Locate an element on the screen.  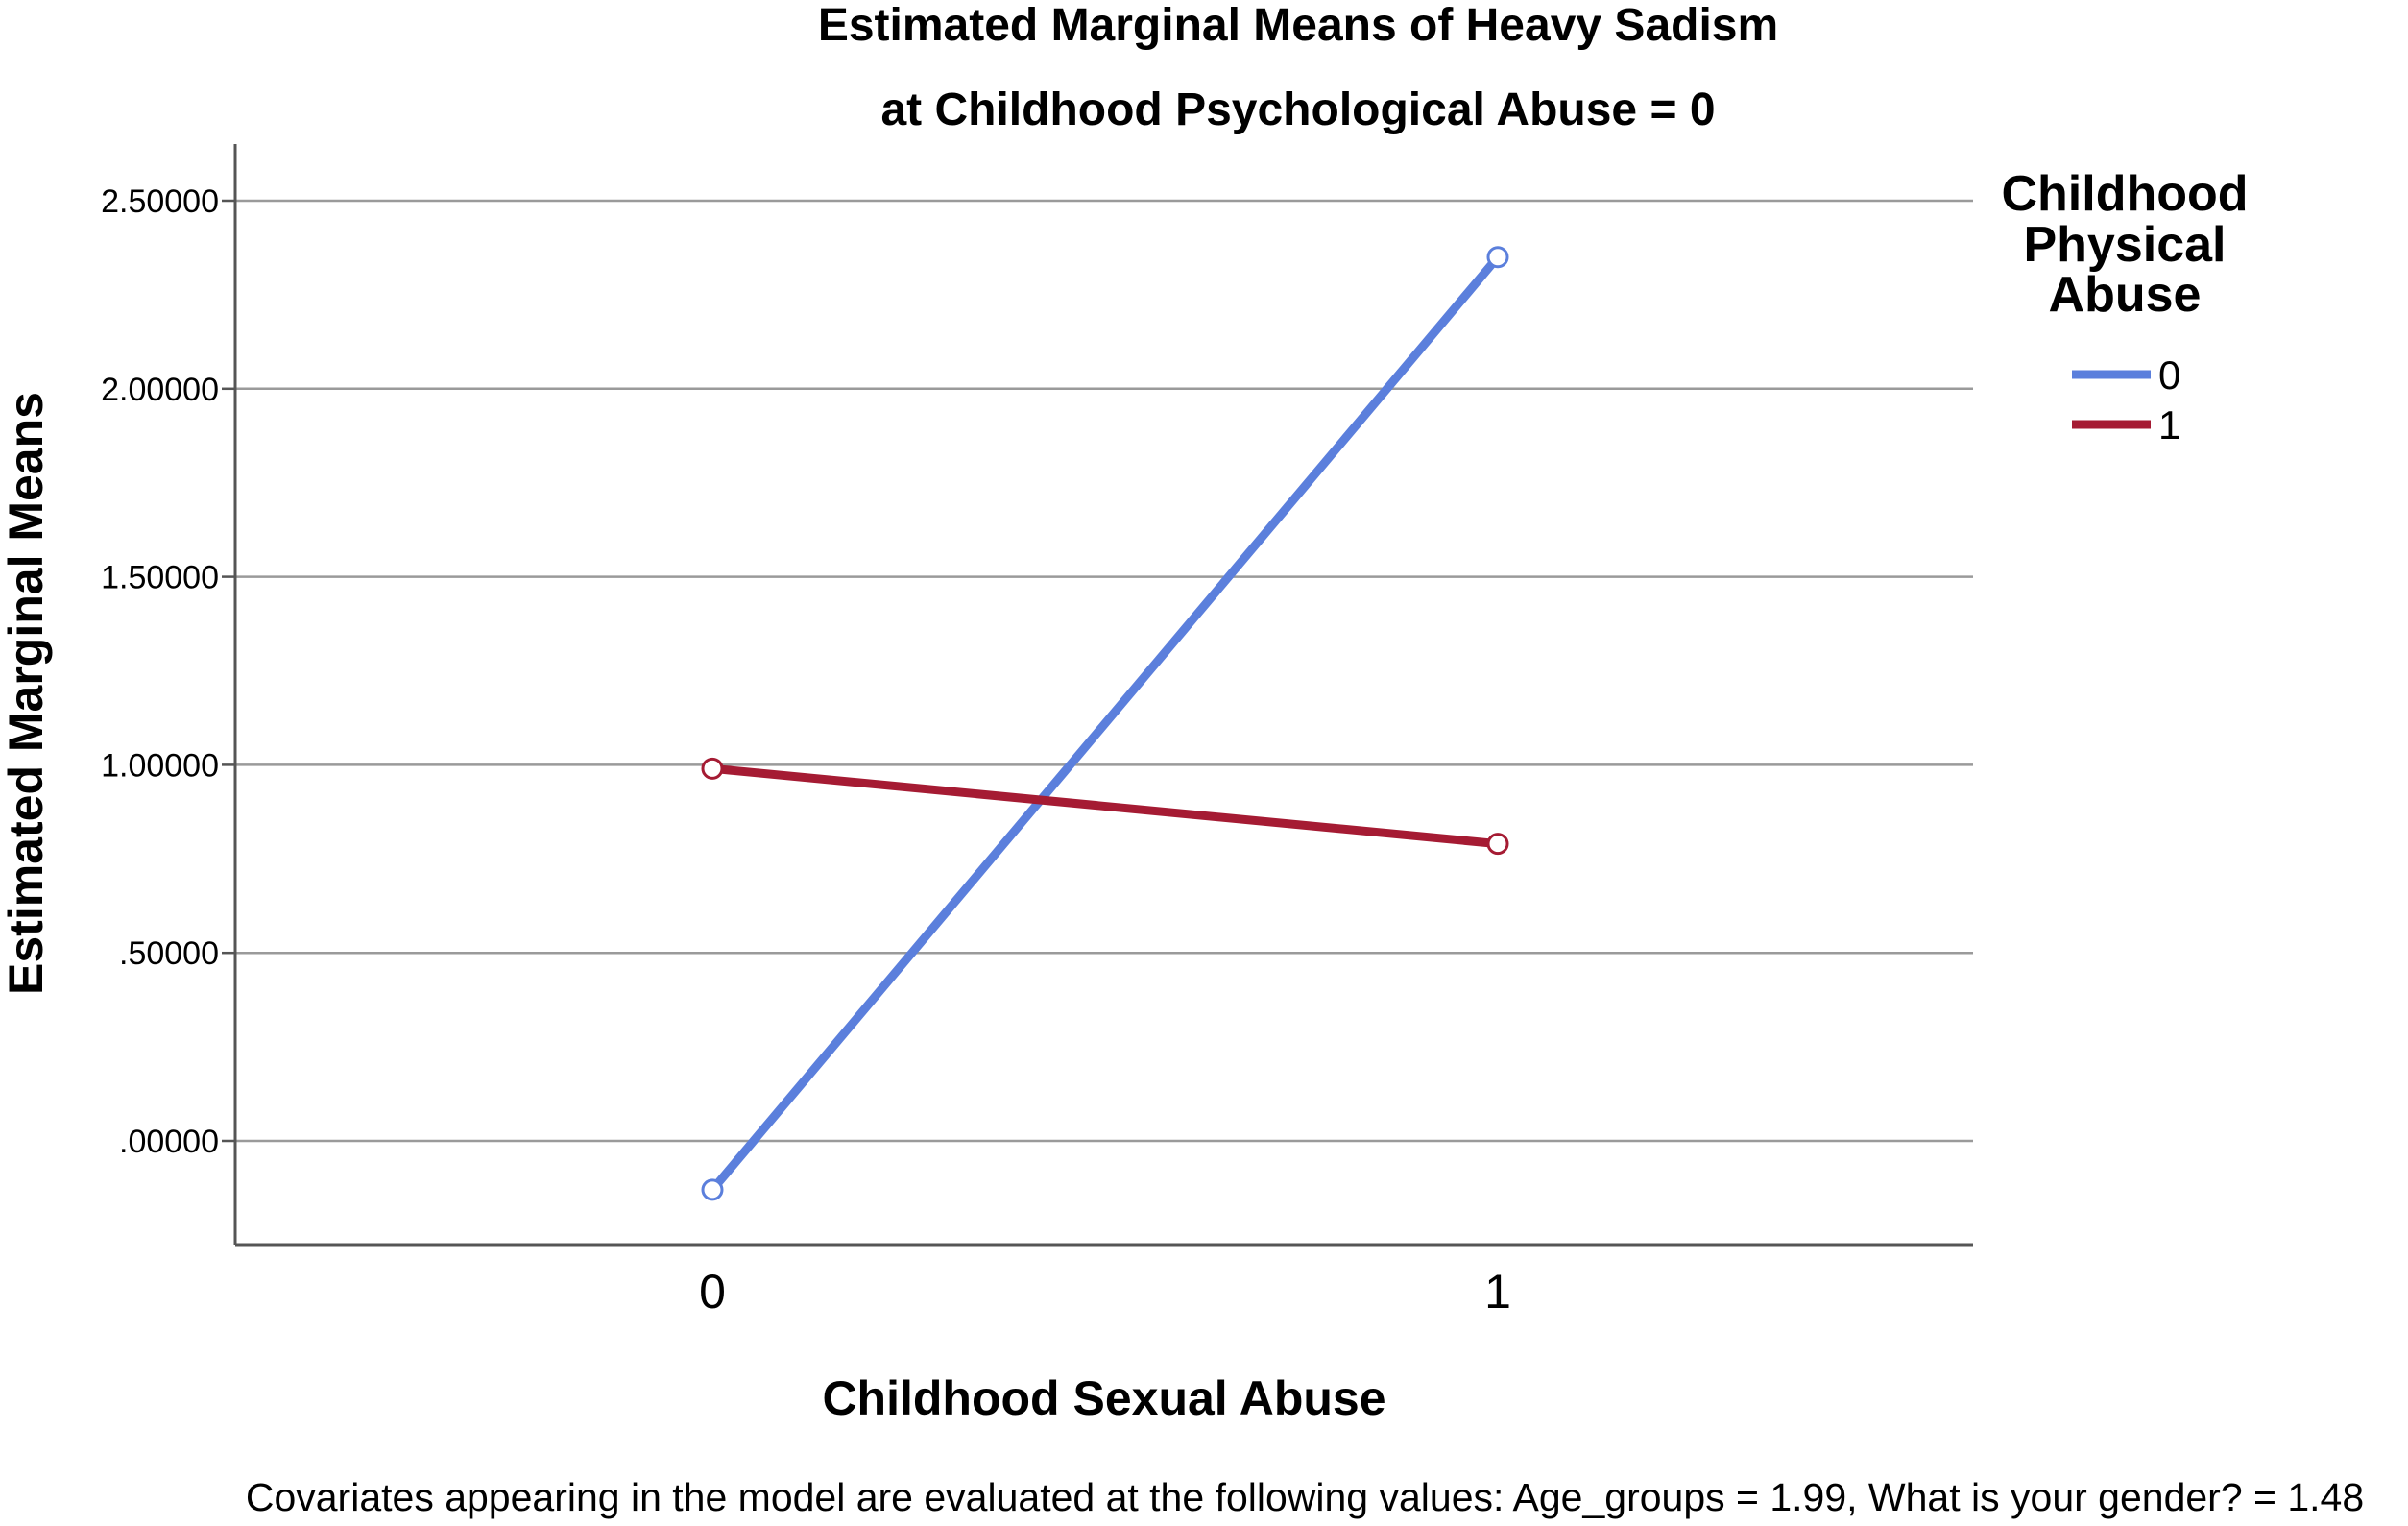
y-tick-label: .50000 is located at coordinates (169, 954).